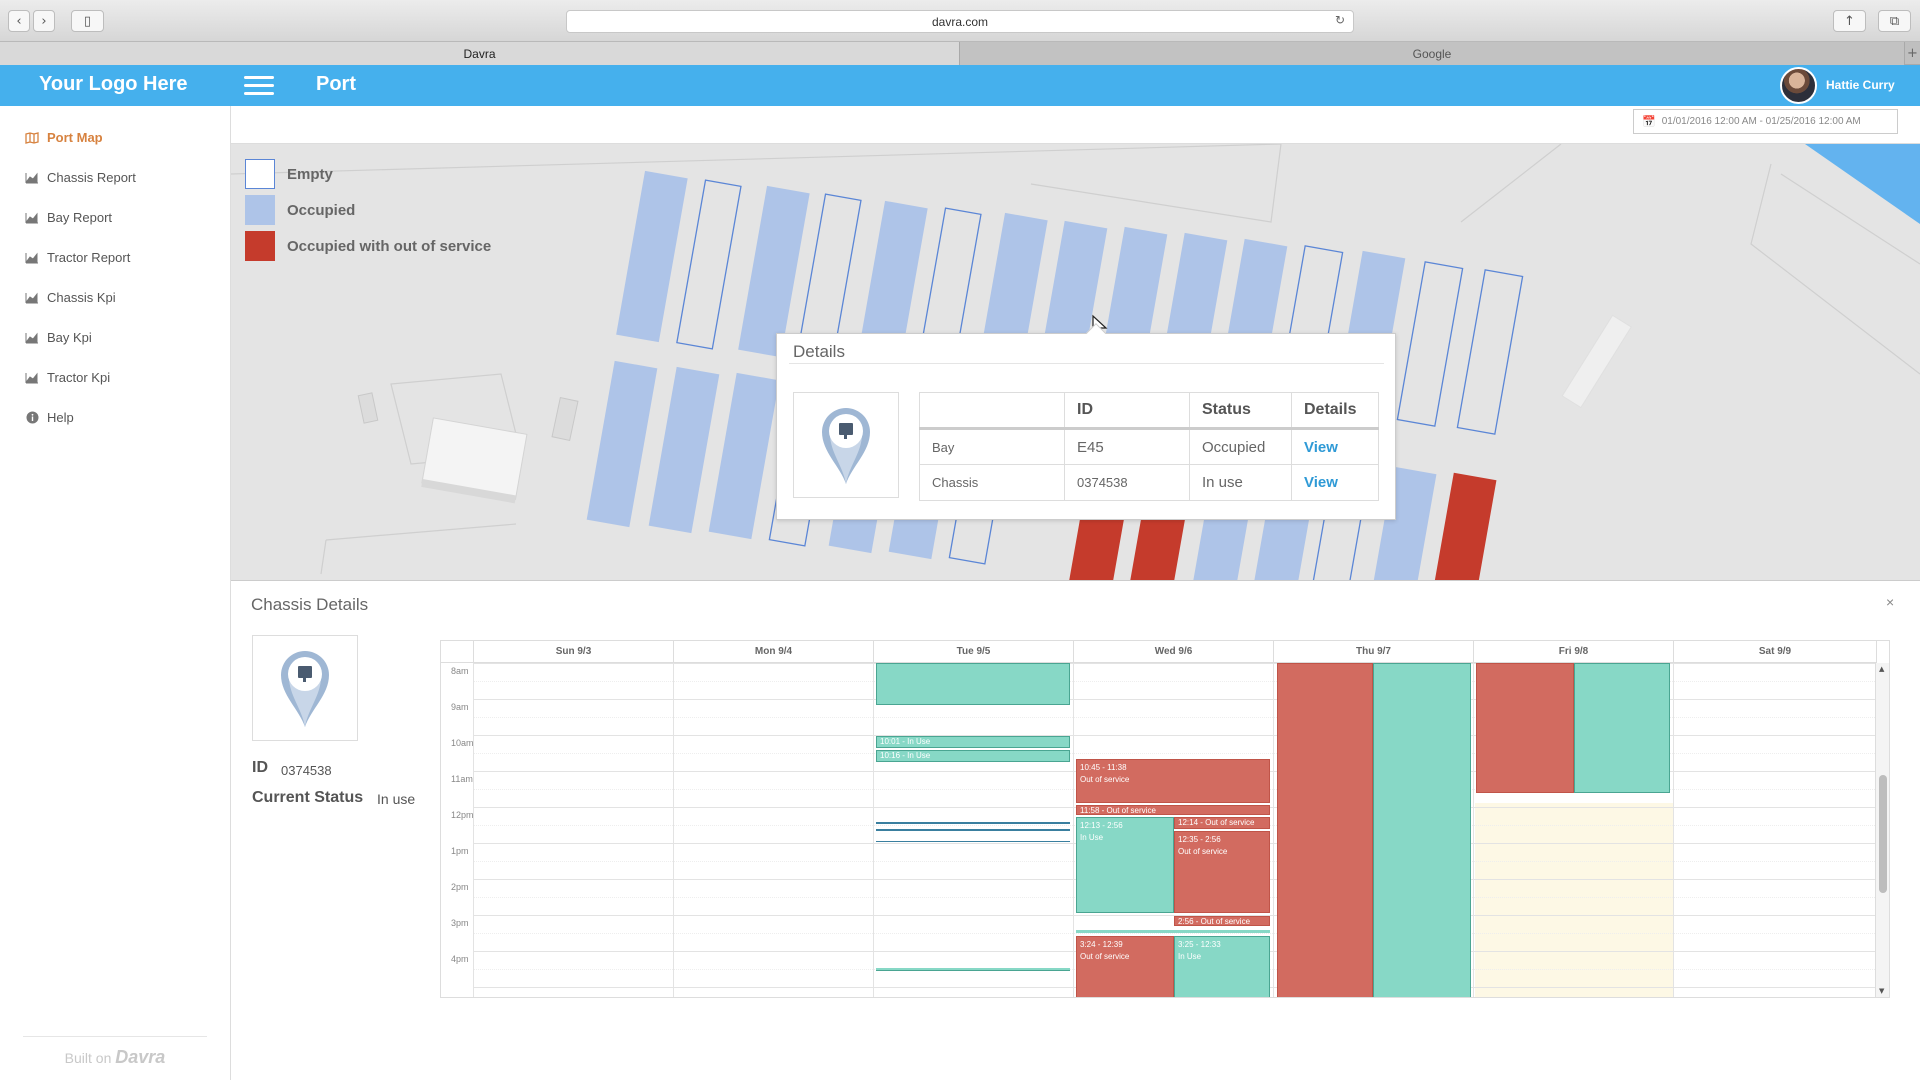 Image resolution: width=1920 pixels, height=1080 pixels. I want to click on calendar-corner, so click(457, 652).